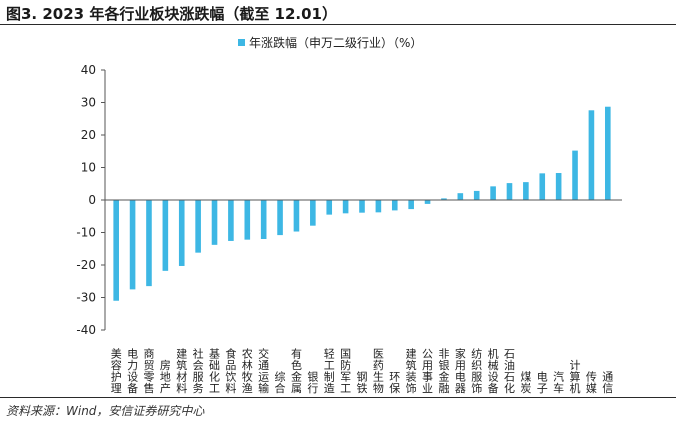  I want to click on bar-机械设备, so click(493, 193).